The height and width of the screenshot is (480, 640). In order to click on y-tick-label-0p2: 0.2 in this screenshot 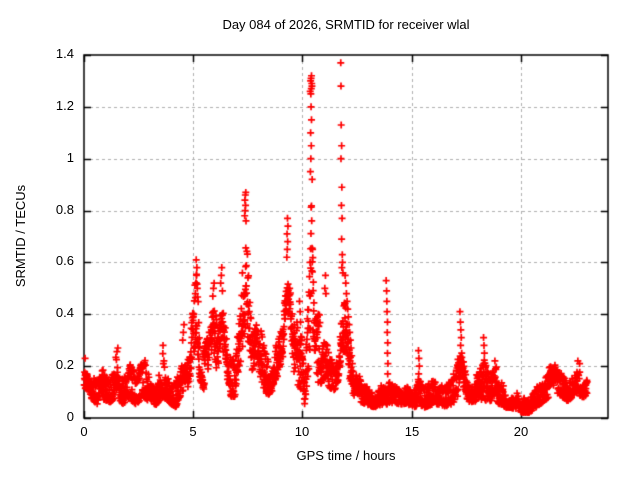, I will do `click(64, 364)`.